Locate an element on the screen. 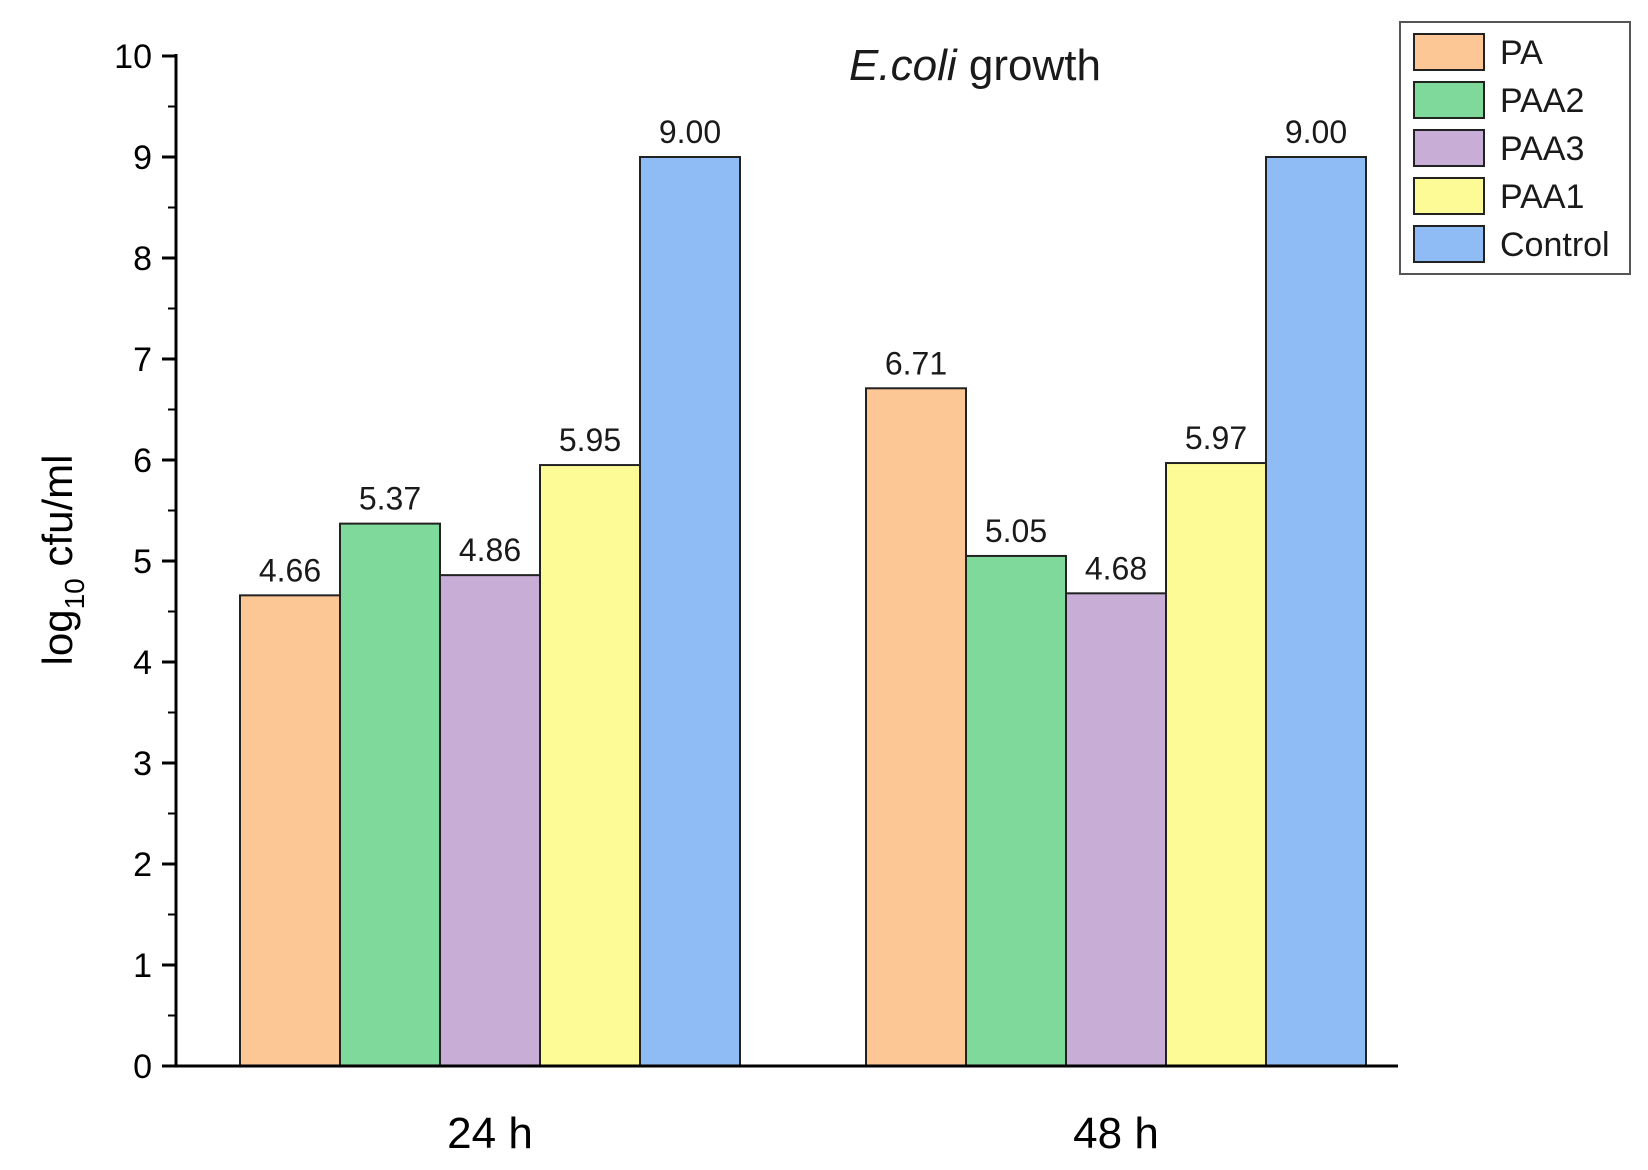 This screenshot has height=1170, width=1648. y-axis: 0 1 2 3 4 5 6 7 8 9 10 is located at coordinates (146, 562).